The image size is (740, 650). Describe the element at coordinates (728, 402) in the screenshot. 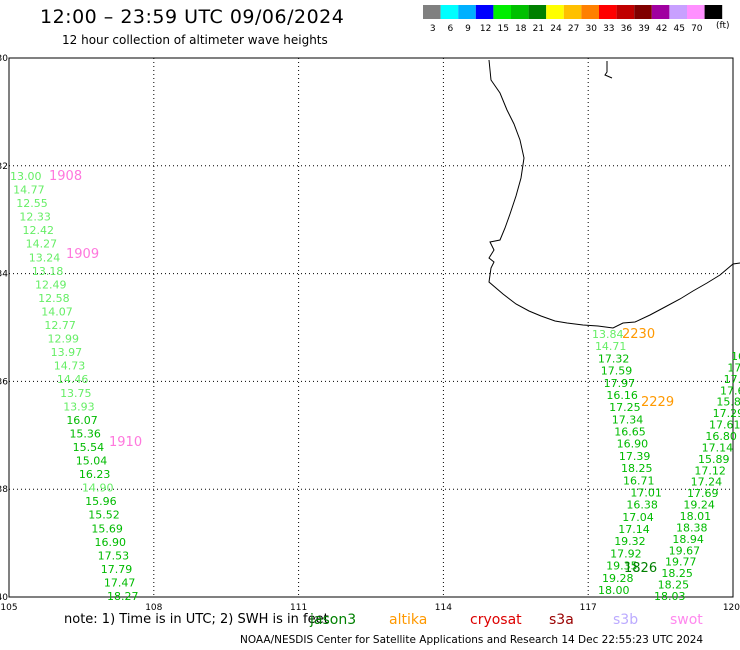

I see `wave-height-label: 15.81` at that location.